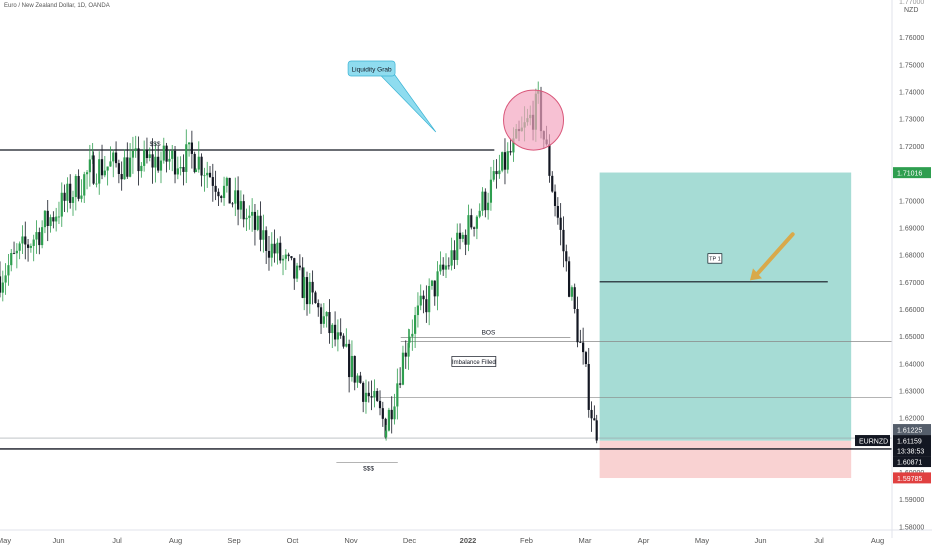 The width and height of the screenshot is (932, 550). What do you see at coordinates (911, 10) in the screenshot?
I see `currency-label: NZD` at bounding box center [911, 10].